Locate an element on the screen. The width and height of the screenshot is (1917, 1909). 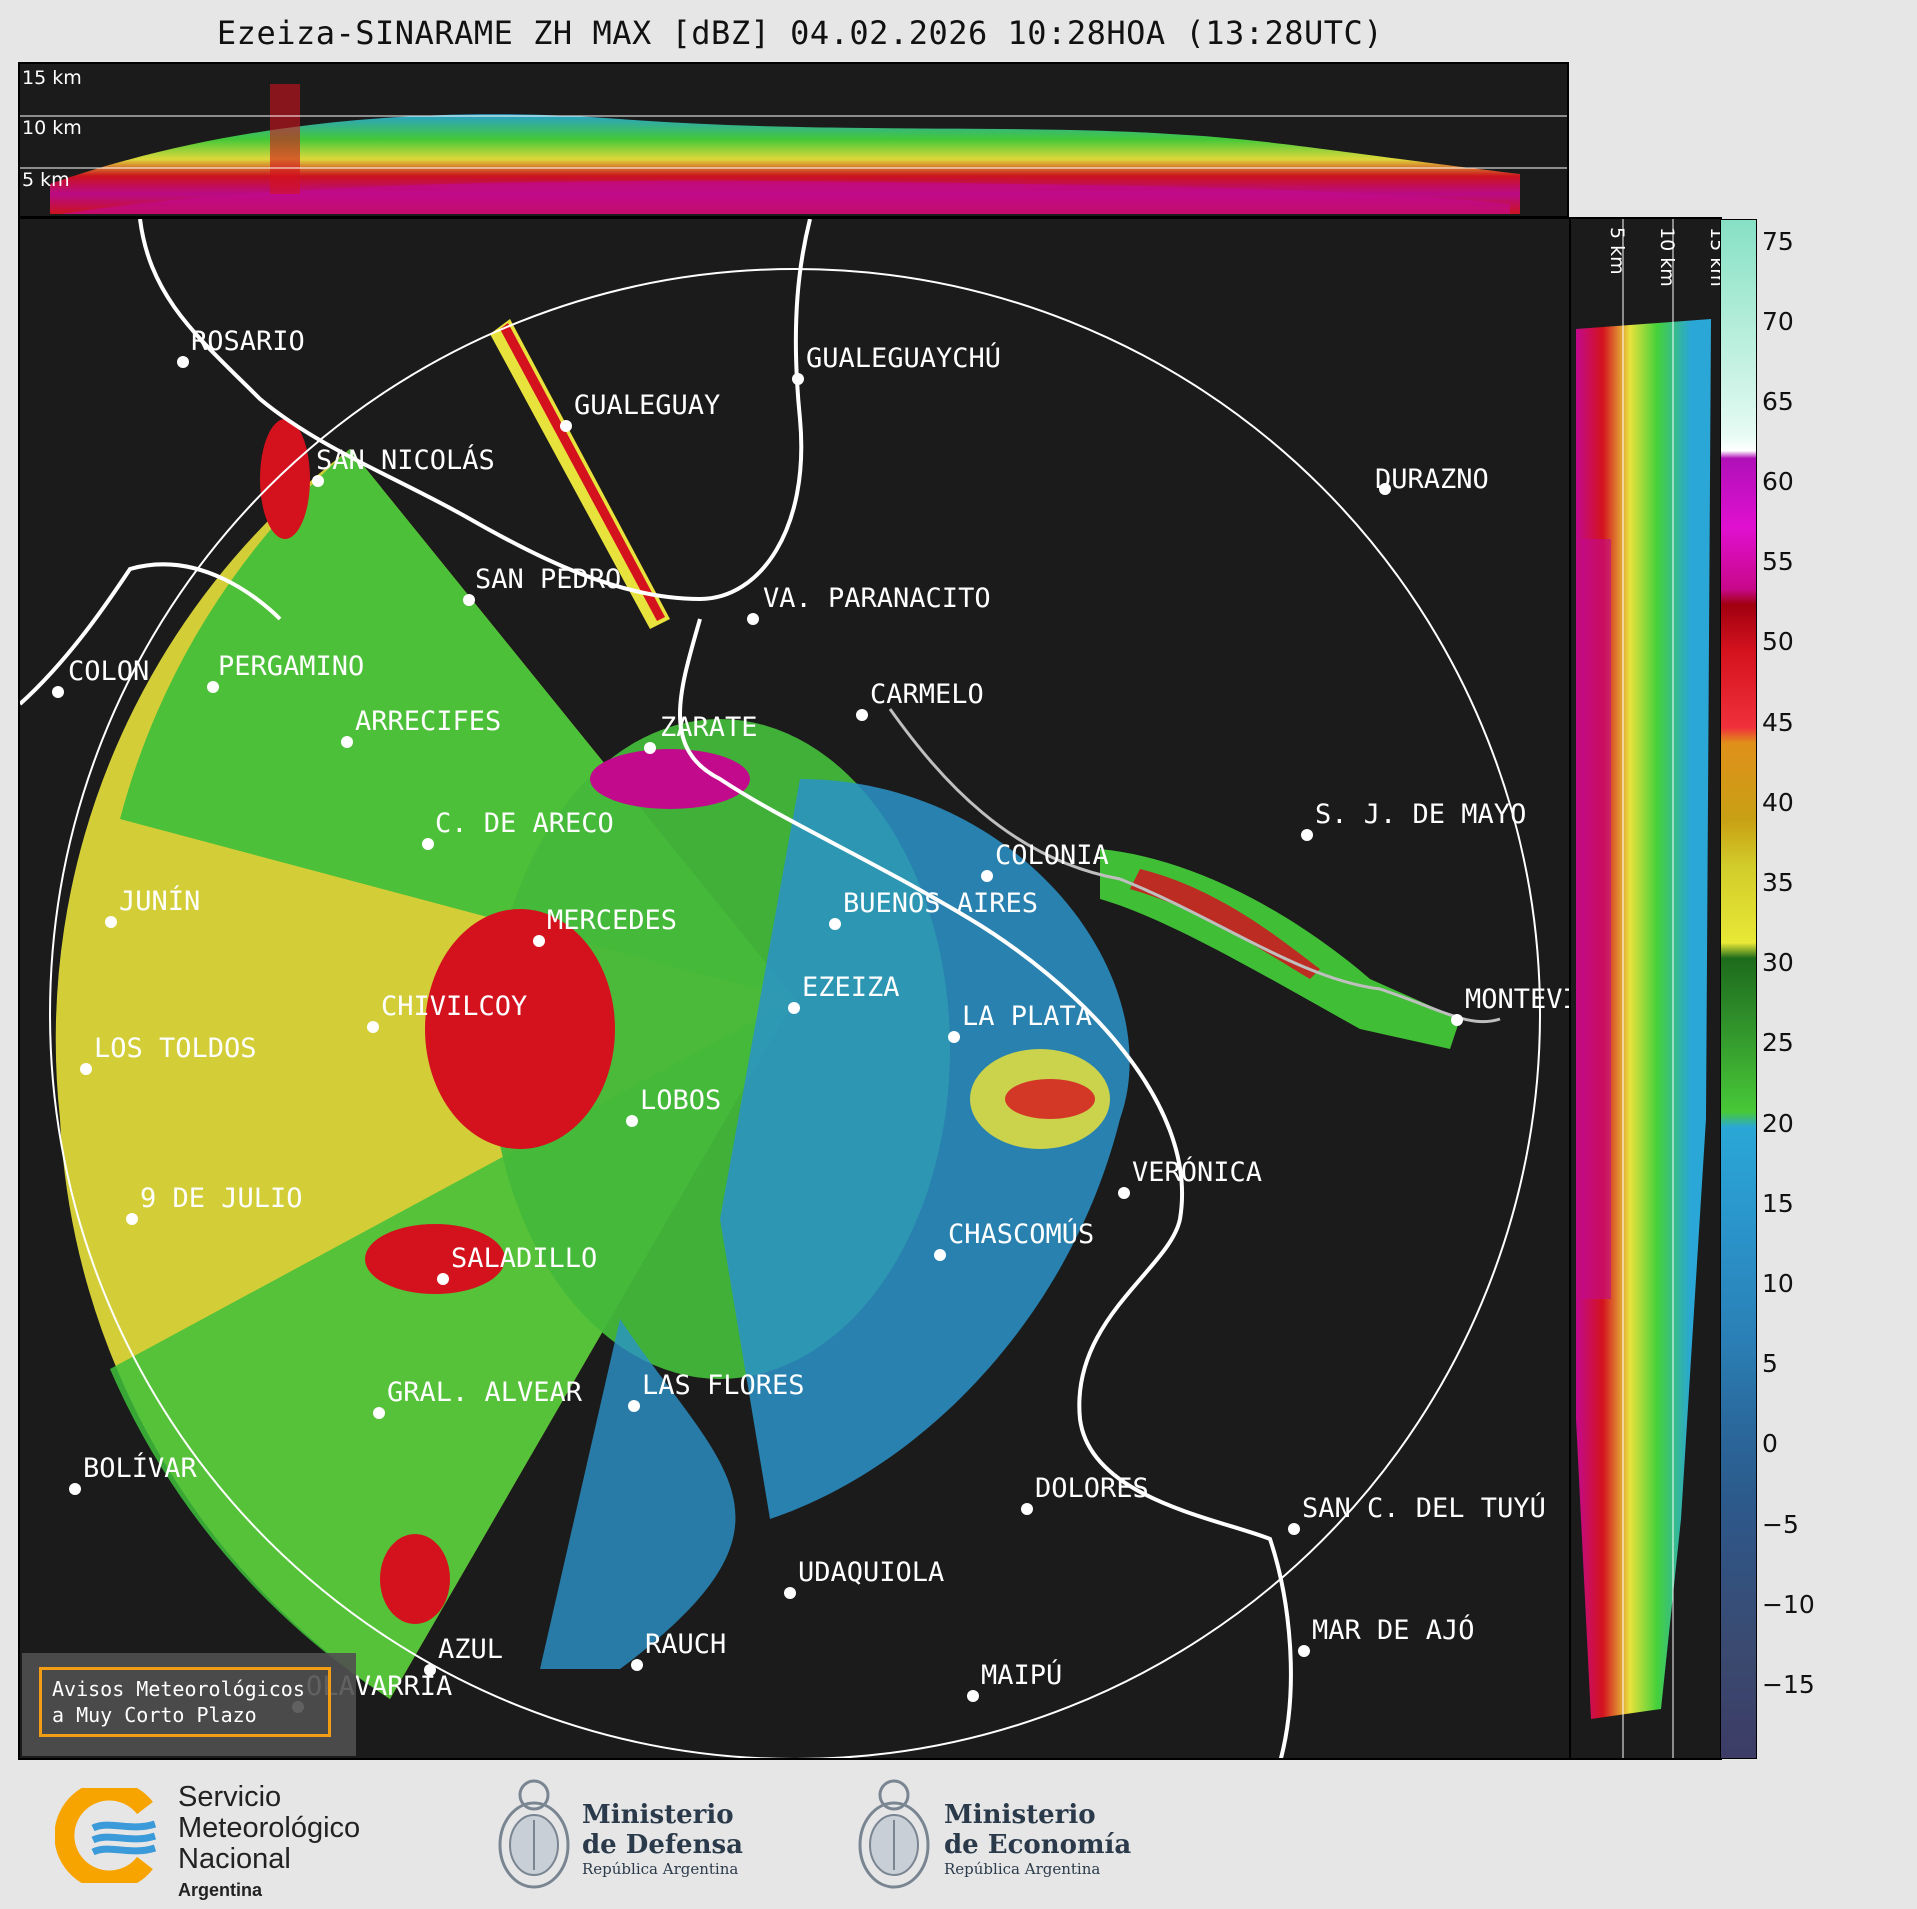
warning-line2: a Muy Corto Plazo is located at coordinates (154, 1715).